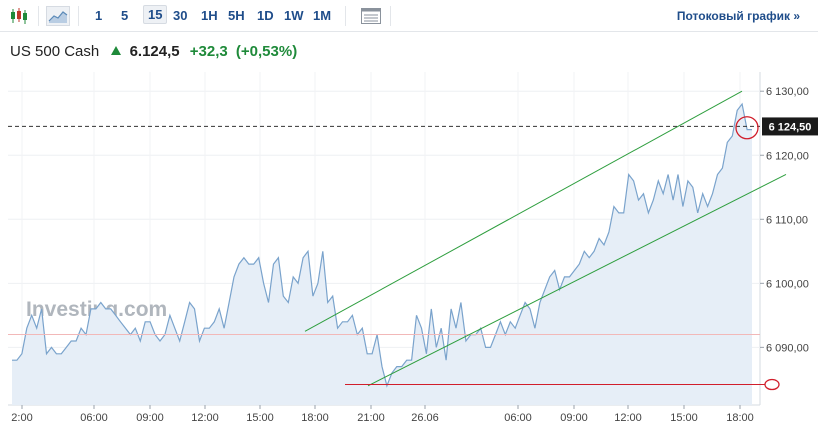 The image size is (818, 427). I want to click on area-chart-icon, so click(58, 16).